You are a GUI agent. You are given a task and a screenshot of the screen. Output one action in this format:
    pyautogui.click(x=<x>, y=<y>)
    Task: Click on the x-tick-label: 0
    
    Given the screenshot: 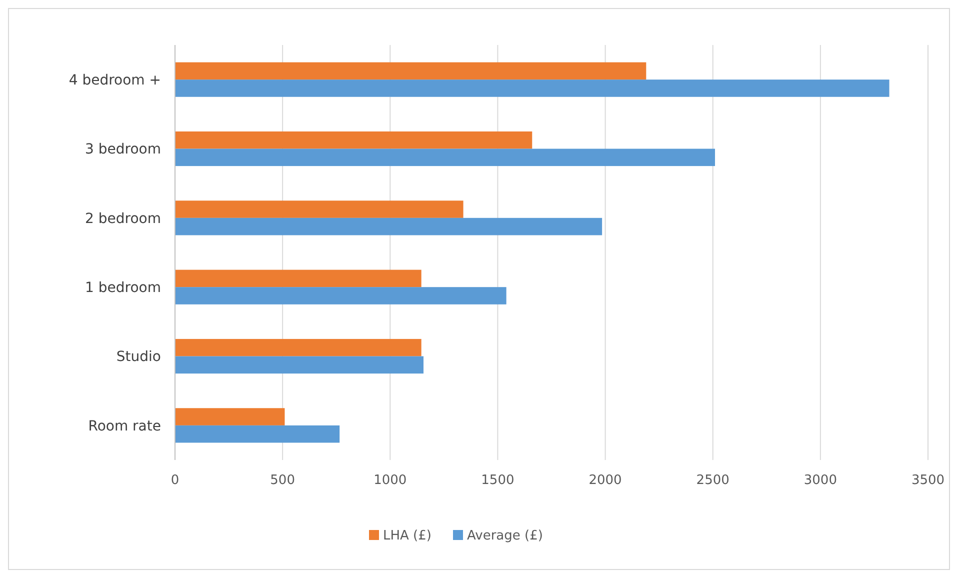 What is the action you would take?
    pyautogui.click(x=175, y=480)
    